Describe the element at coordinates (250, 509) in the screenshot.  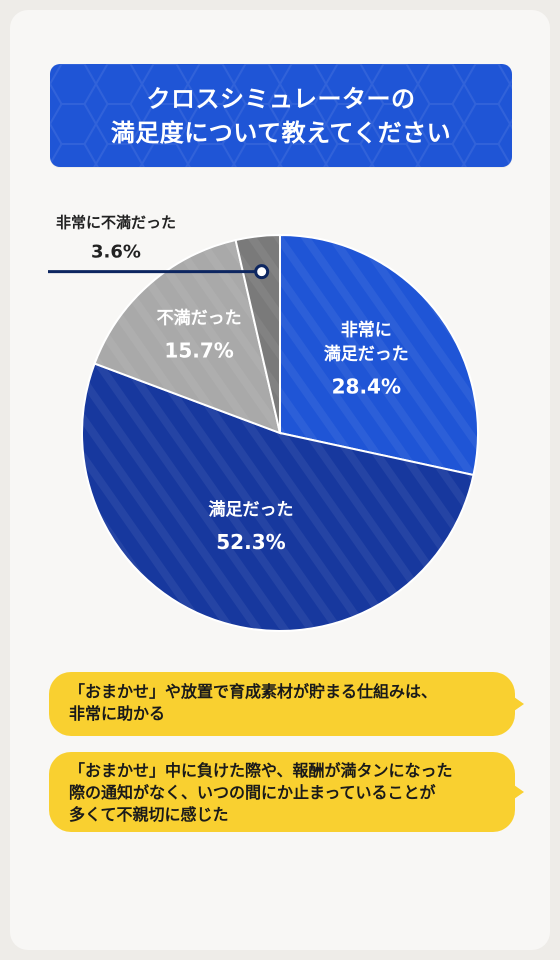
I see `slice-label-2: 満足だった` at that location.